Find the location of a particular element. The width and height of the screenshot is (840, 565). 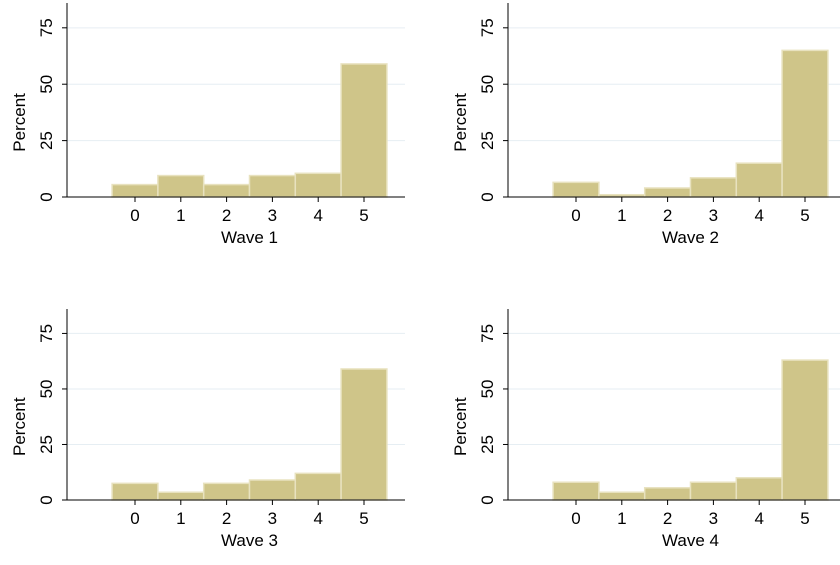

x-axis-title: Wave 3 is located at coordinates (249, 540).